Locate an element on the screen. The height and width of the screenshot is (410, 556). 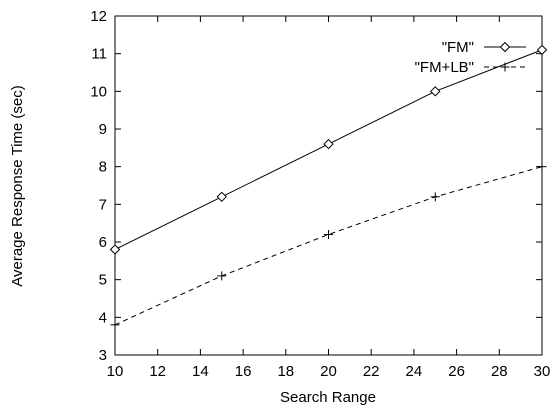
y-tick-label: 11 is located at coordinates (99, 54).